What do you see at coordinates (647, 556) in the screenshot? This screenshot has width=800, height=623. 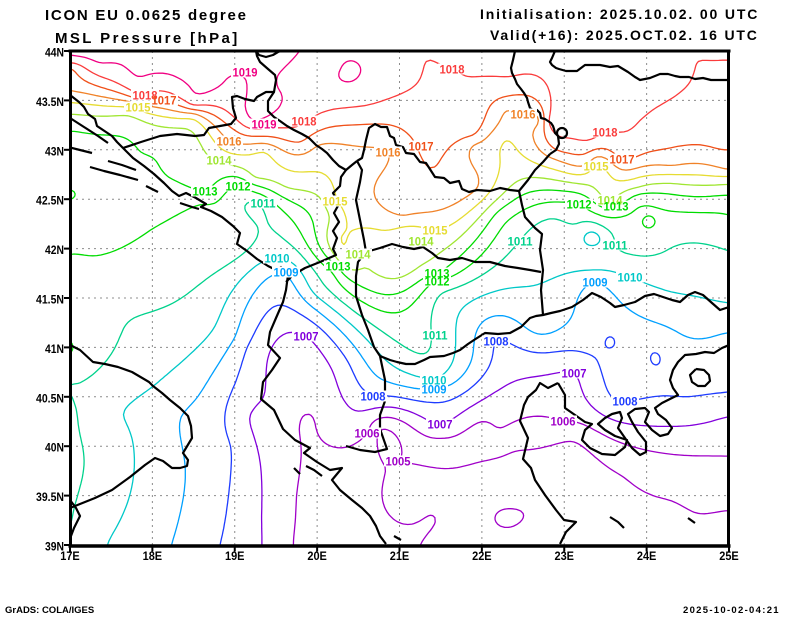 I see `svg-text: 24E` at bounding box center [647, 556].